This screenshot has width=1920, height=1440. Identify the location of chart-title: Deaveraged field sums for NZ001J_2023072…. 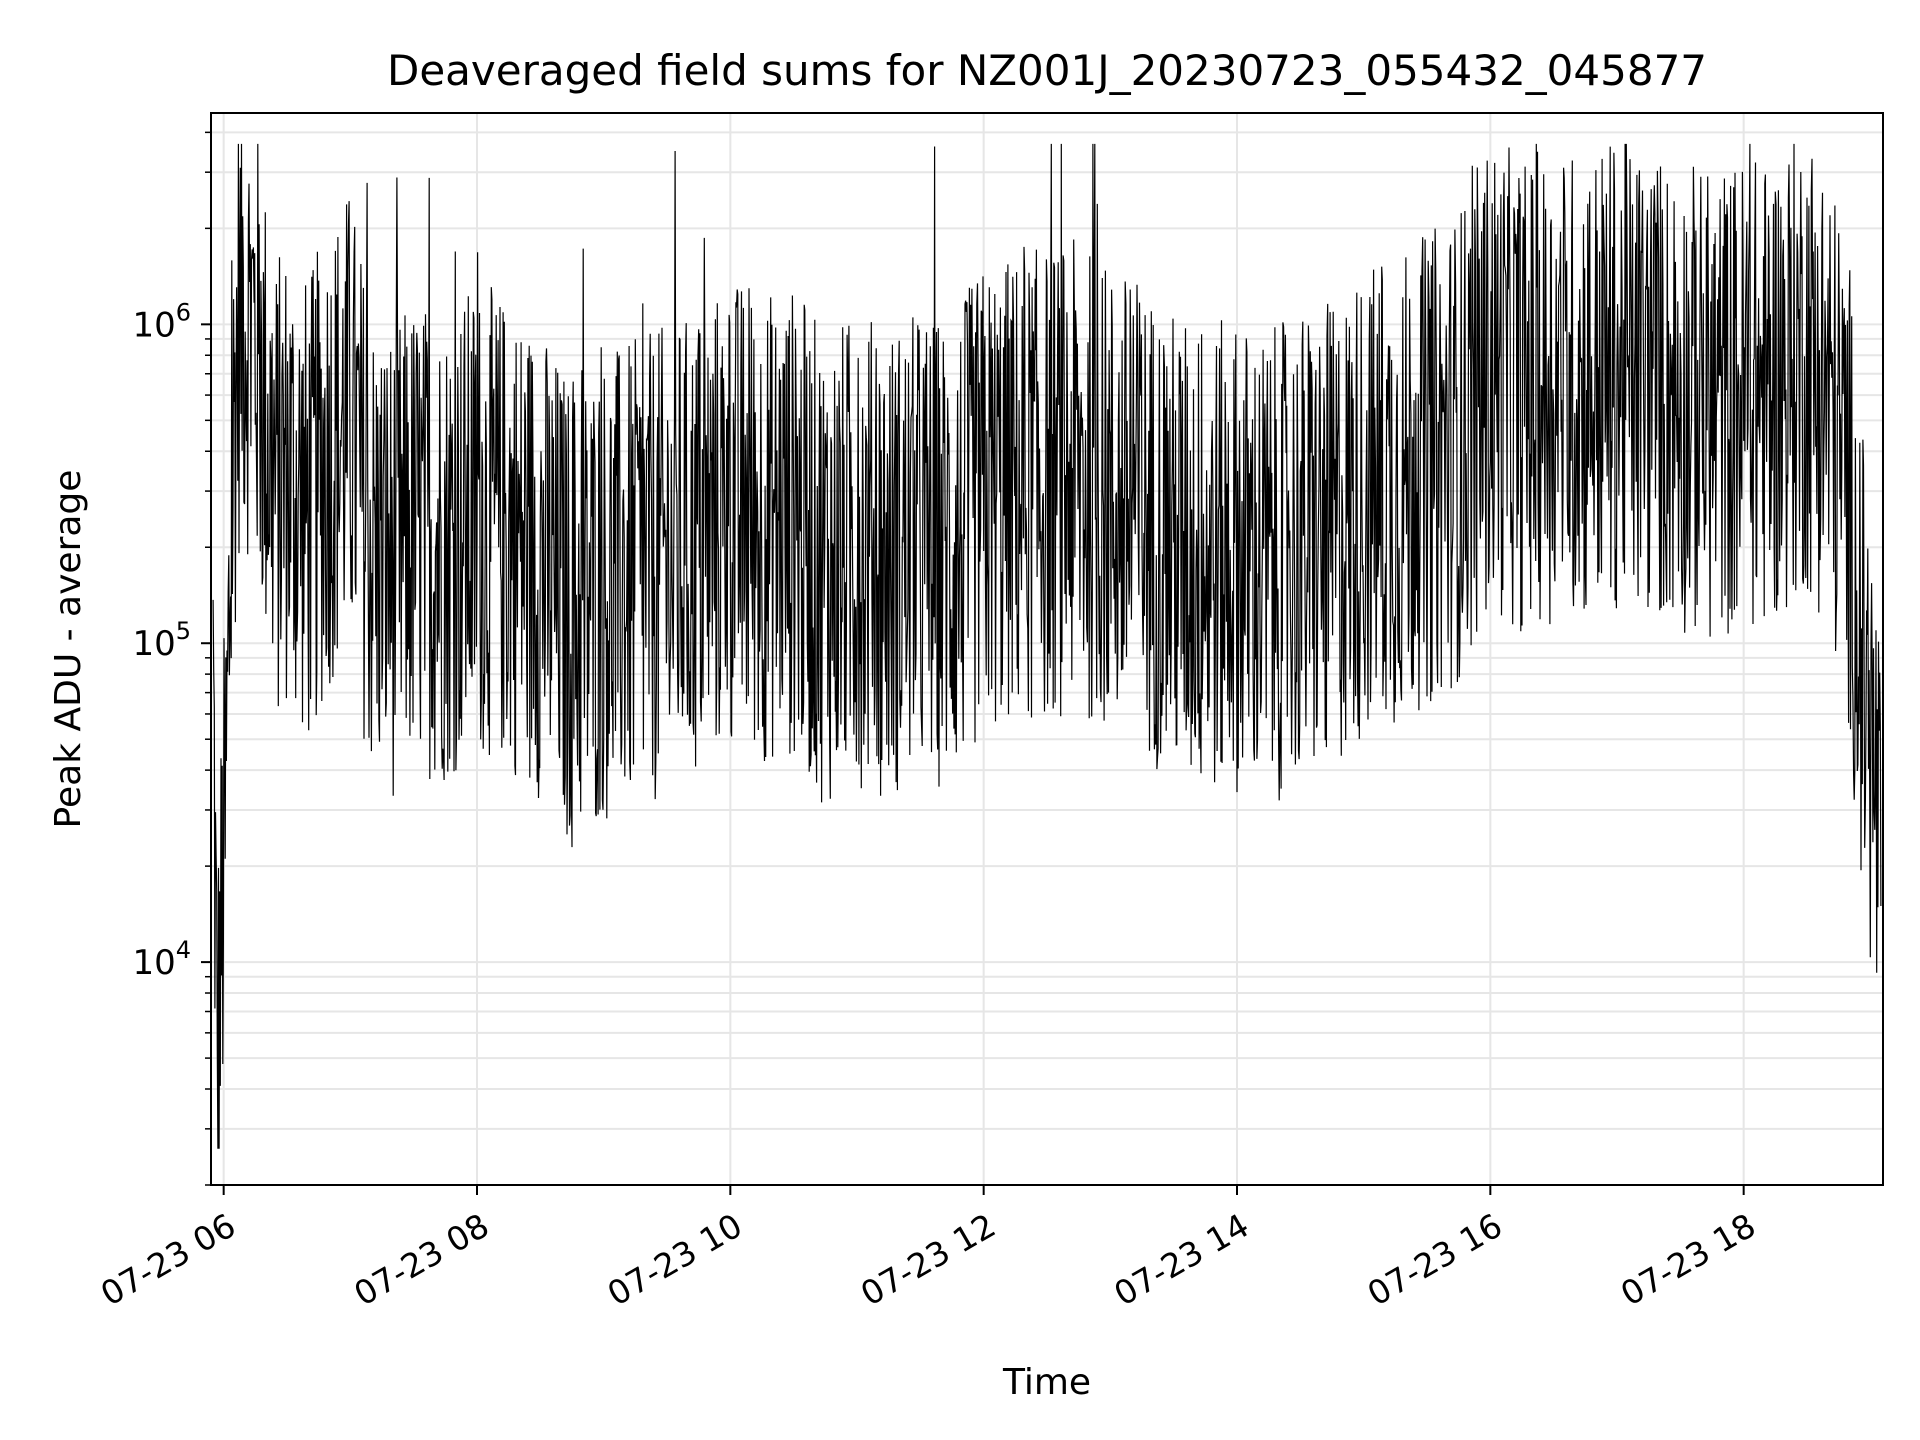
(1047, 70).